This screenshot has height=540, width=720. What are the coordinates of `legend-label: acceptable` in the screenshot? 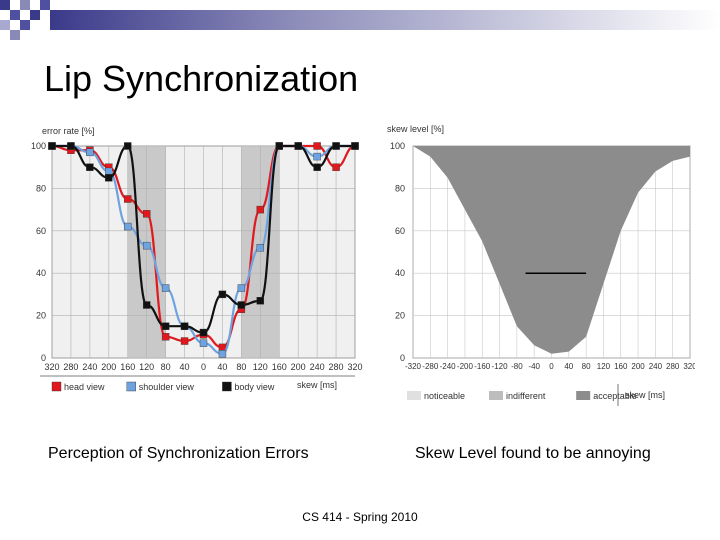 It's located at (615, 396).